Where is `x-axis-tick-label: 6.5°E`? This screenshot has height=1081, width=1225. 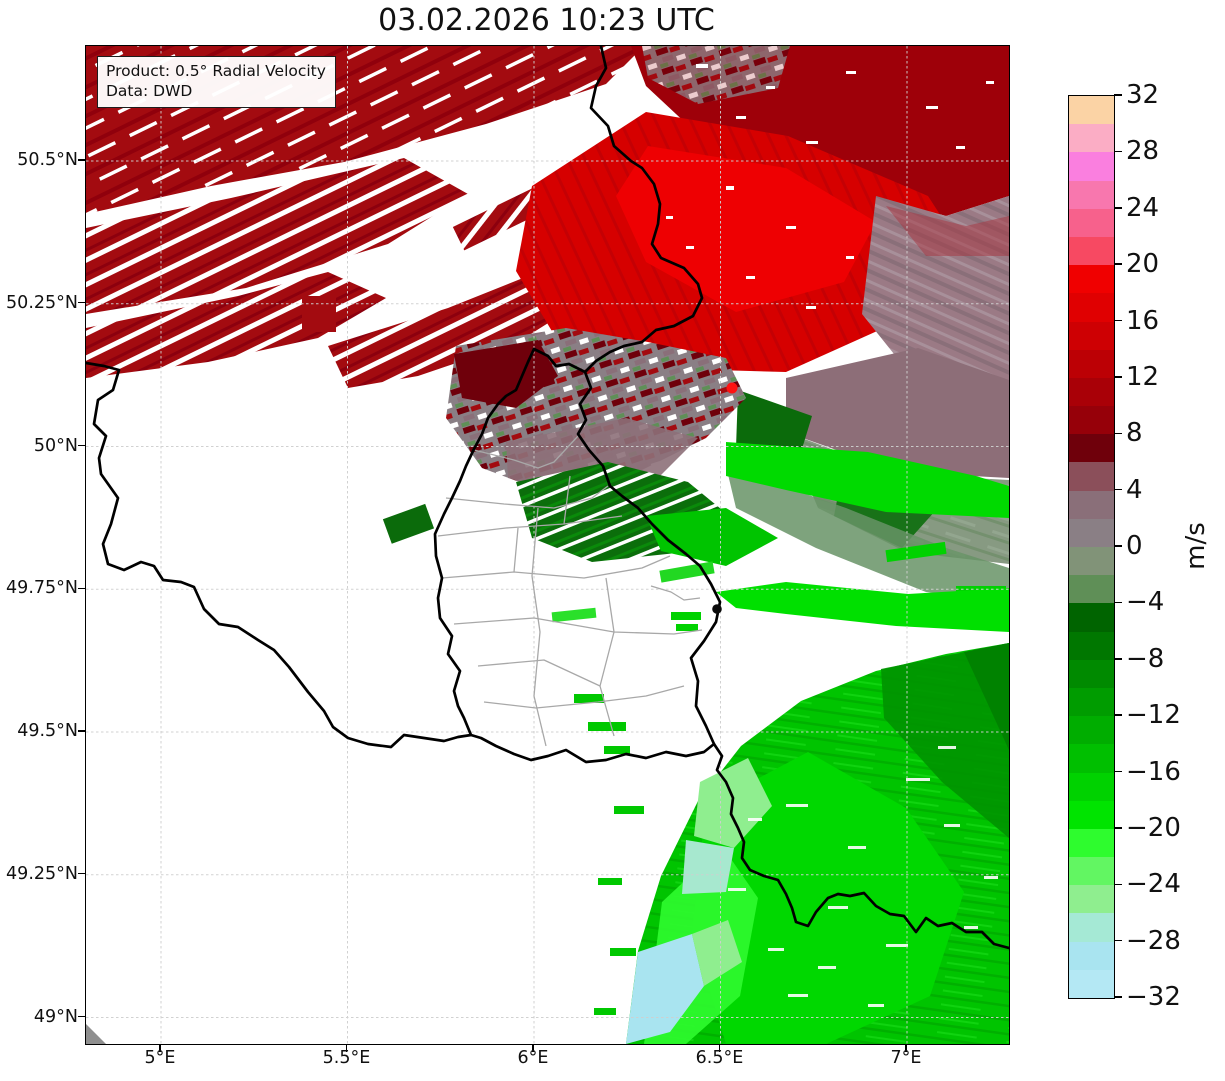 x-axis-tick-label: 6.5°E is located at coordinates (719, 1058).